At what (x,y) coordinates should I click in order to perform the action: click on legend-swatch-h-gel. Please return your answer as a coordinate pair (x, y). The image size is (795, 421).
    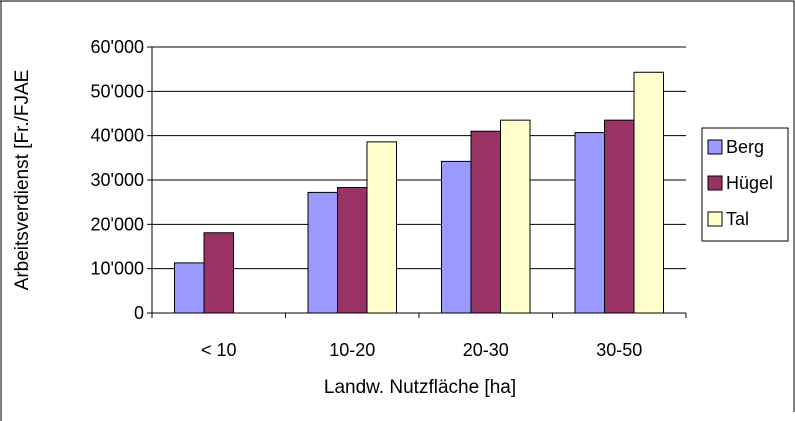
    Looking at the image, I should click on (715, 183).